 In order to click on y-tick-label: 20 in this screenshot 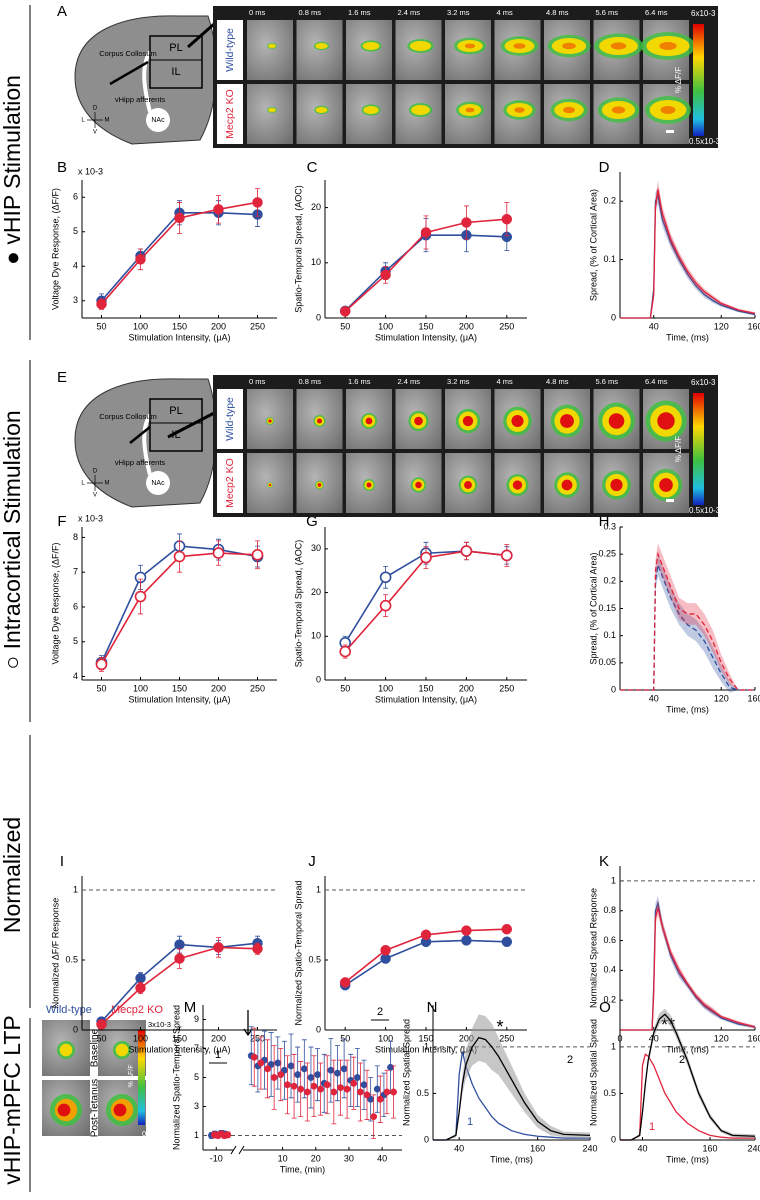, I will do `click(316, 592)`.